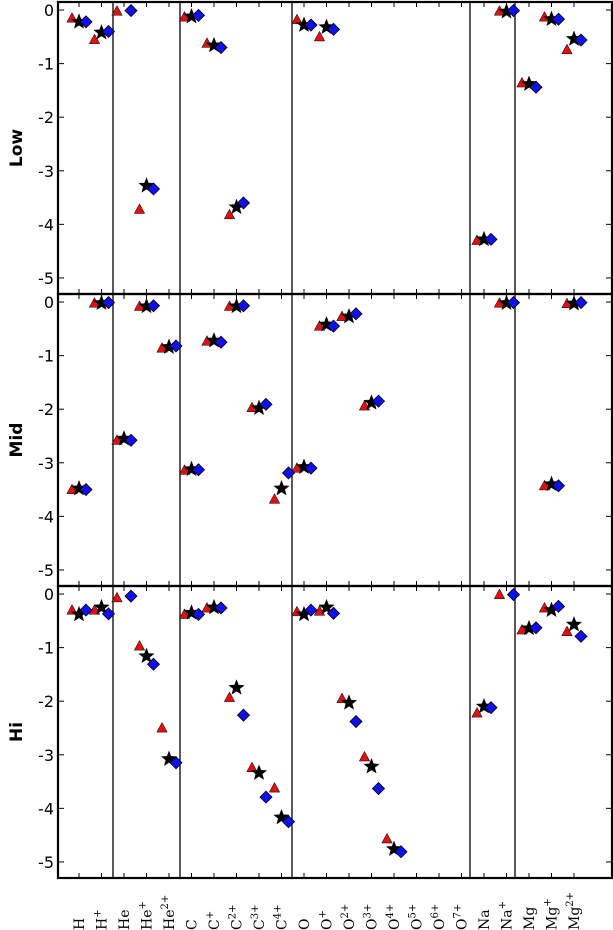 The width and height of the screenshot is (613, 930). I want to click on x-tick-label: C3+, so click(259, 917).